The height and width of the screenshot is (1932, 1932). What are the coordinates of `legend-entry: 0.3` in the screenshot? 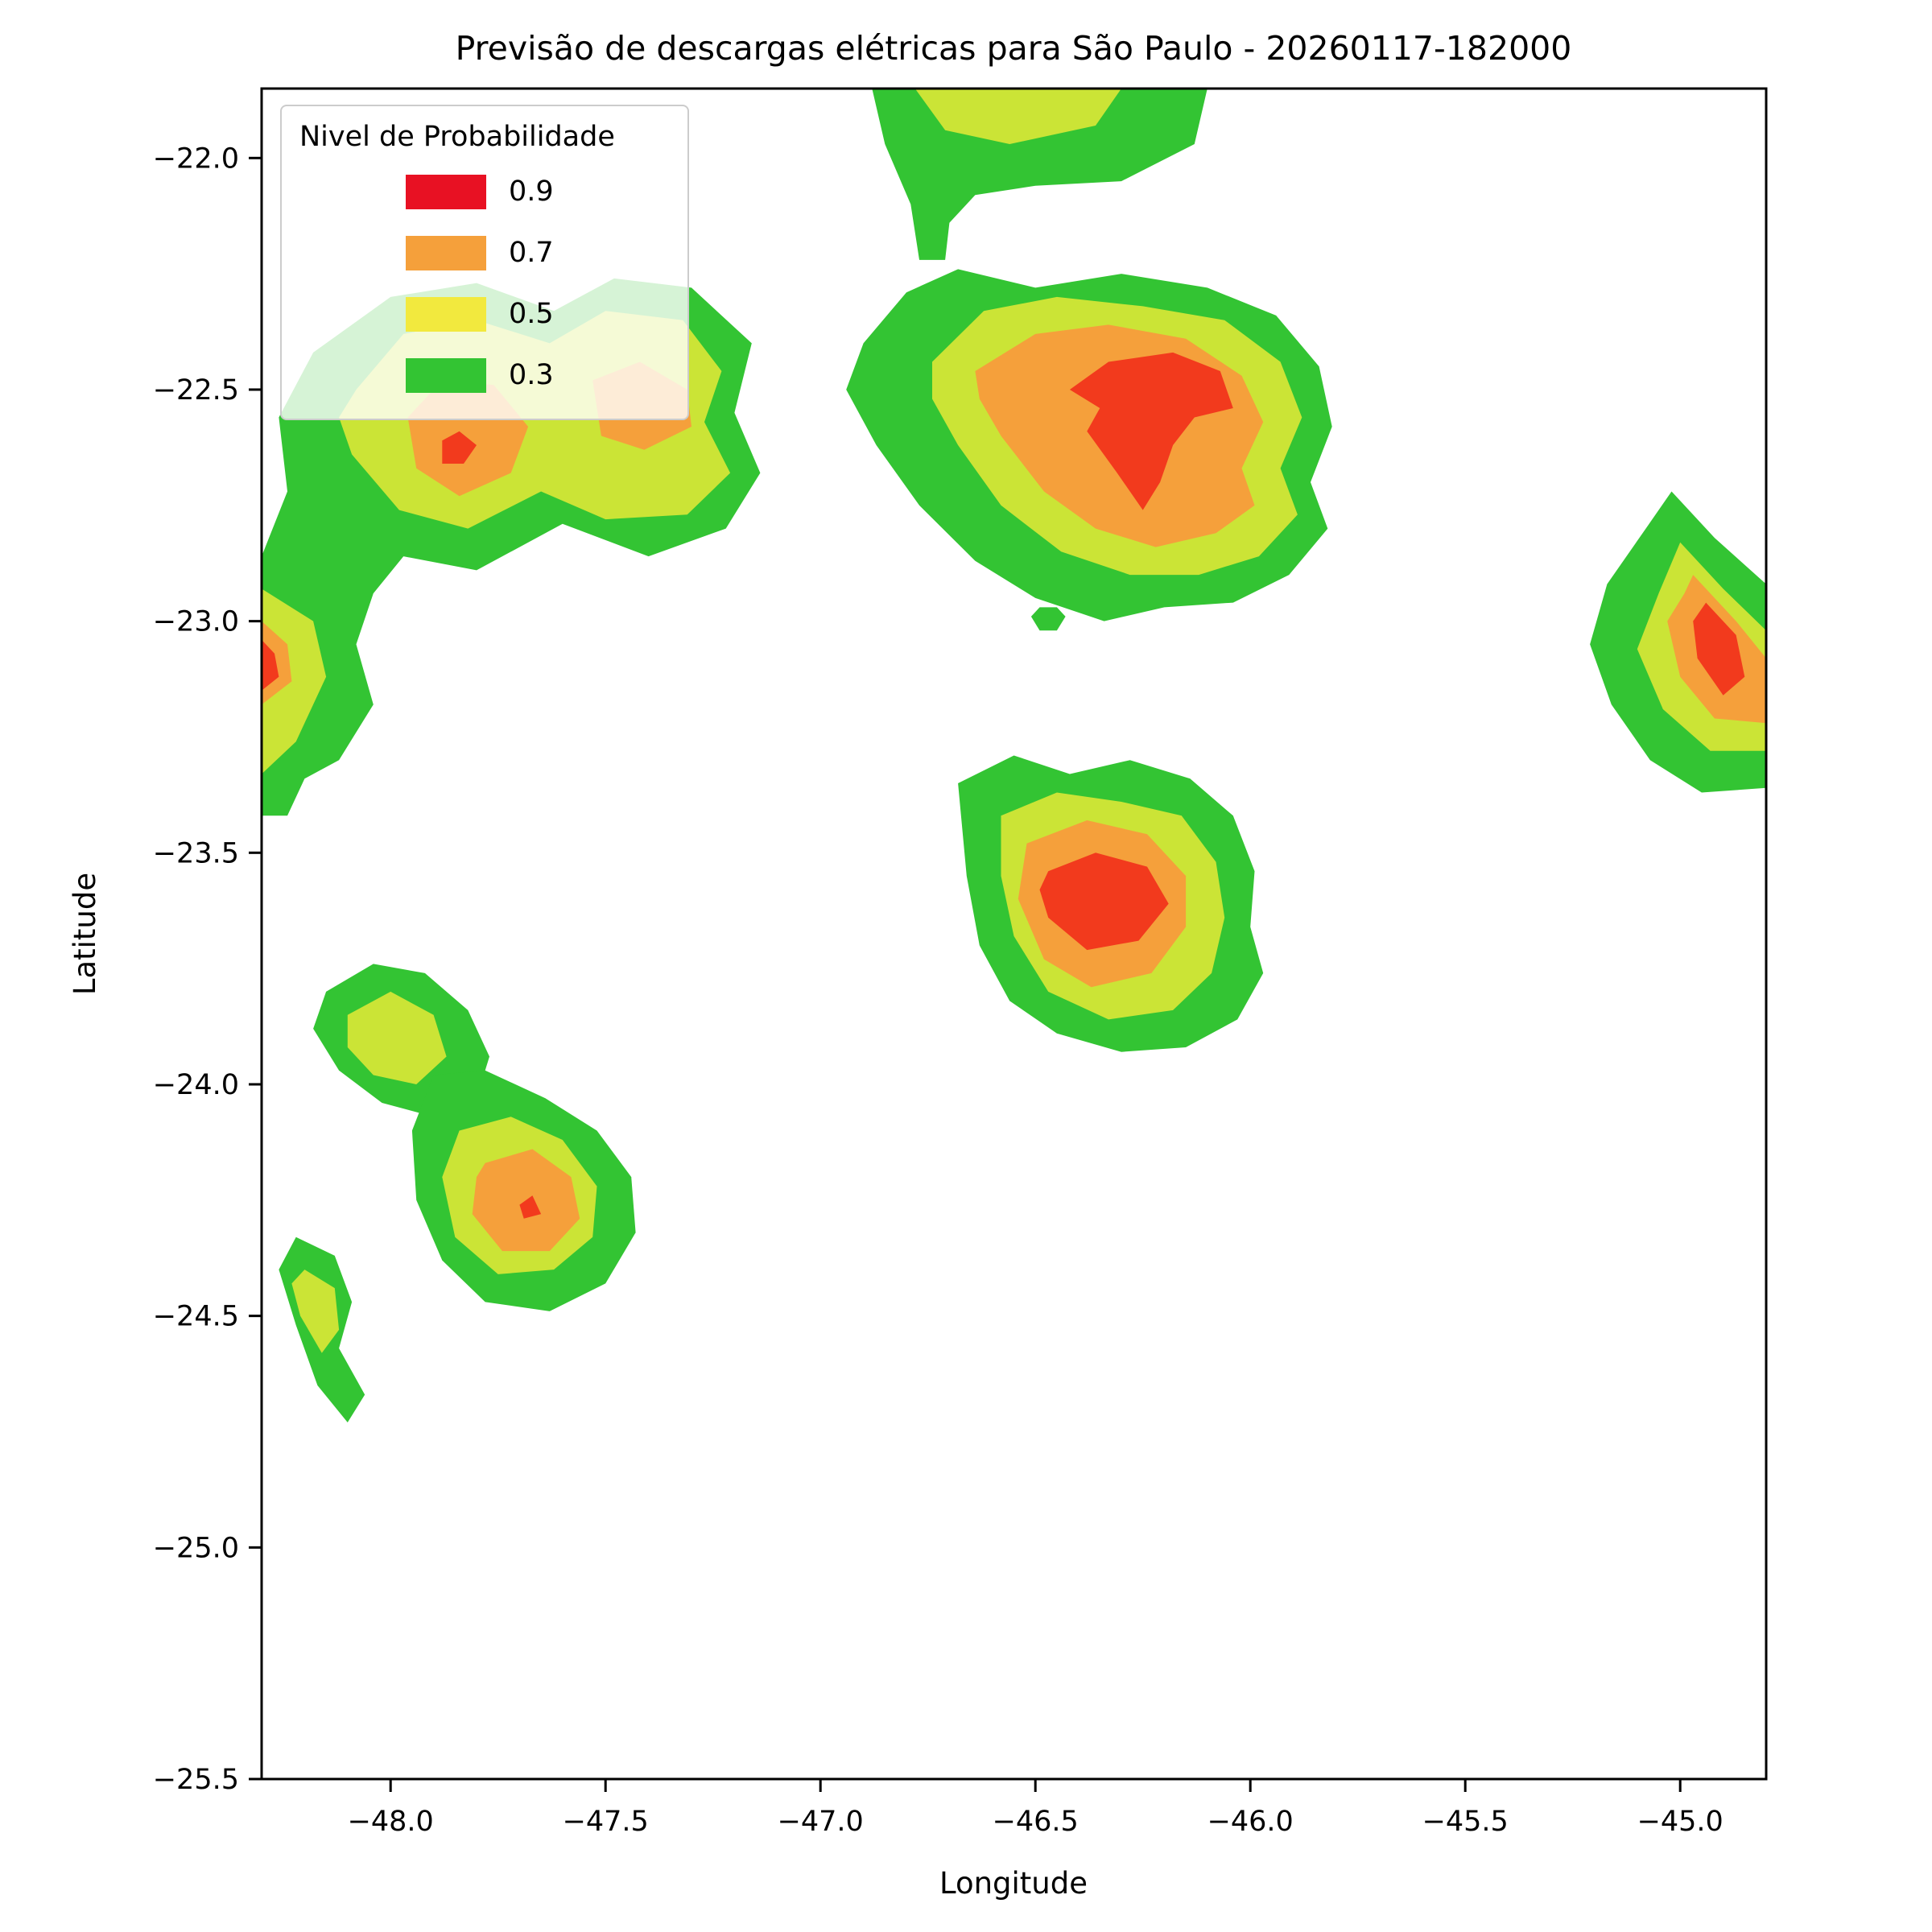 It's located at (484, 375).